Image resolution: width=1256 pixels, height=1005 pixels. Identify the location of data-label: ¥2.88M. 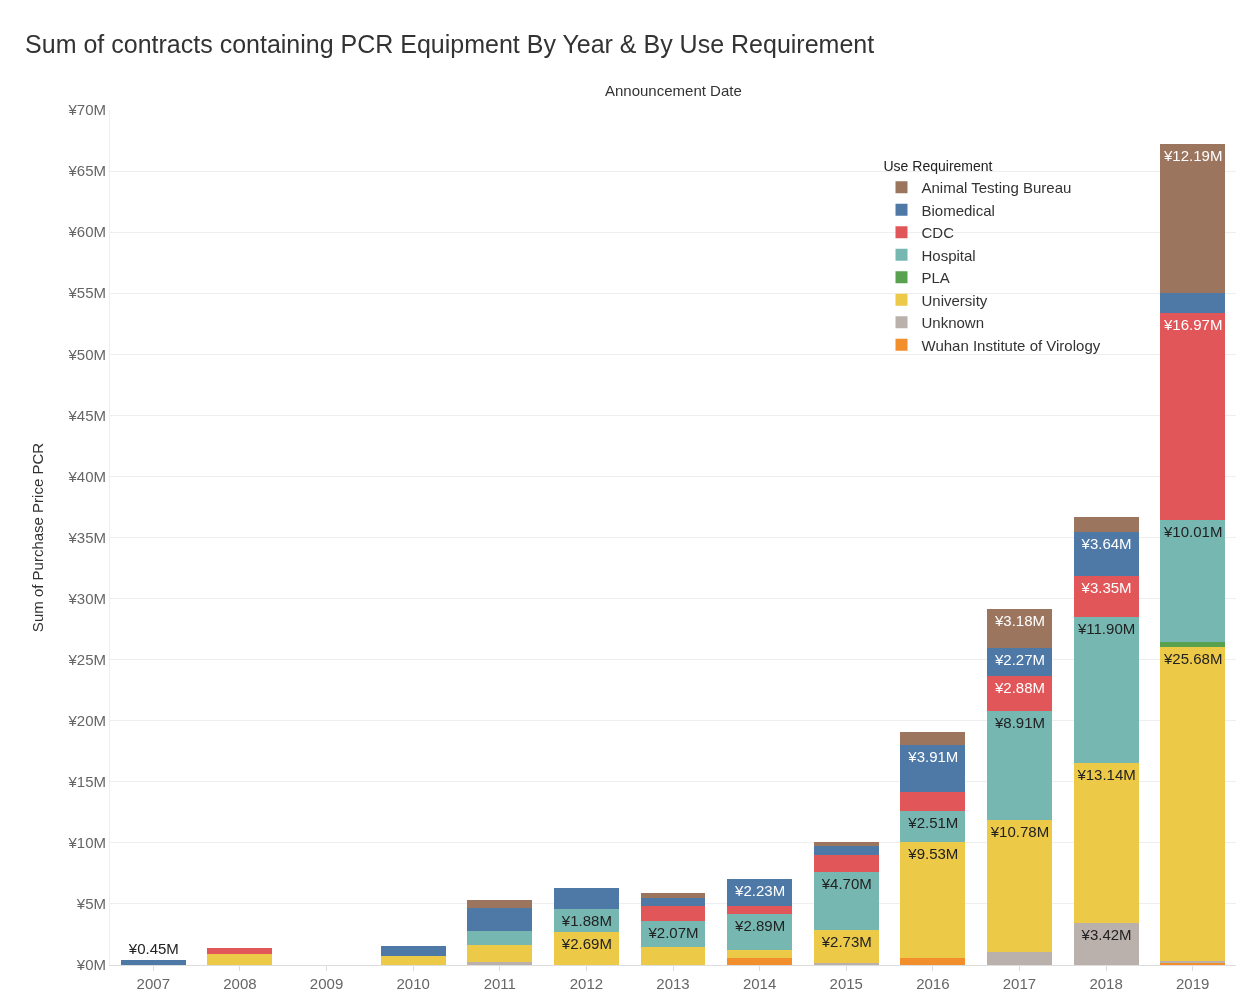
(1019, 687).